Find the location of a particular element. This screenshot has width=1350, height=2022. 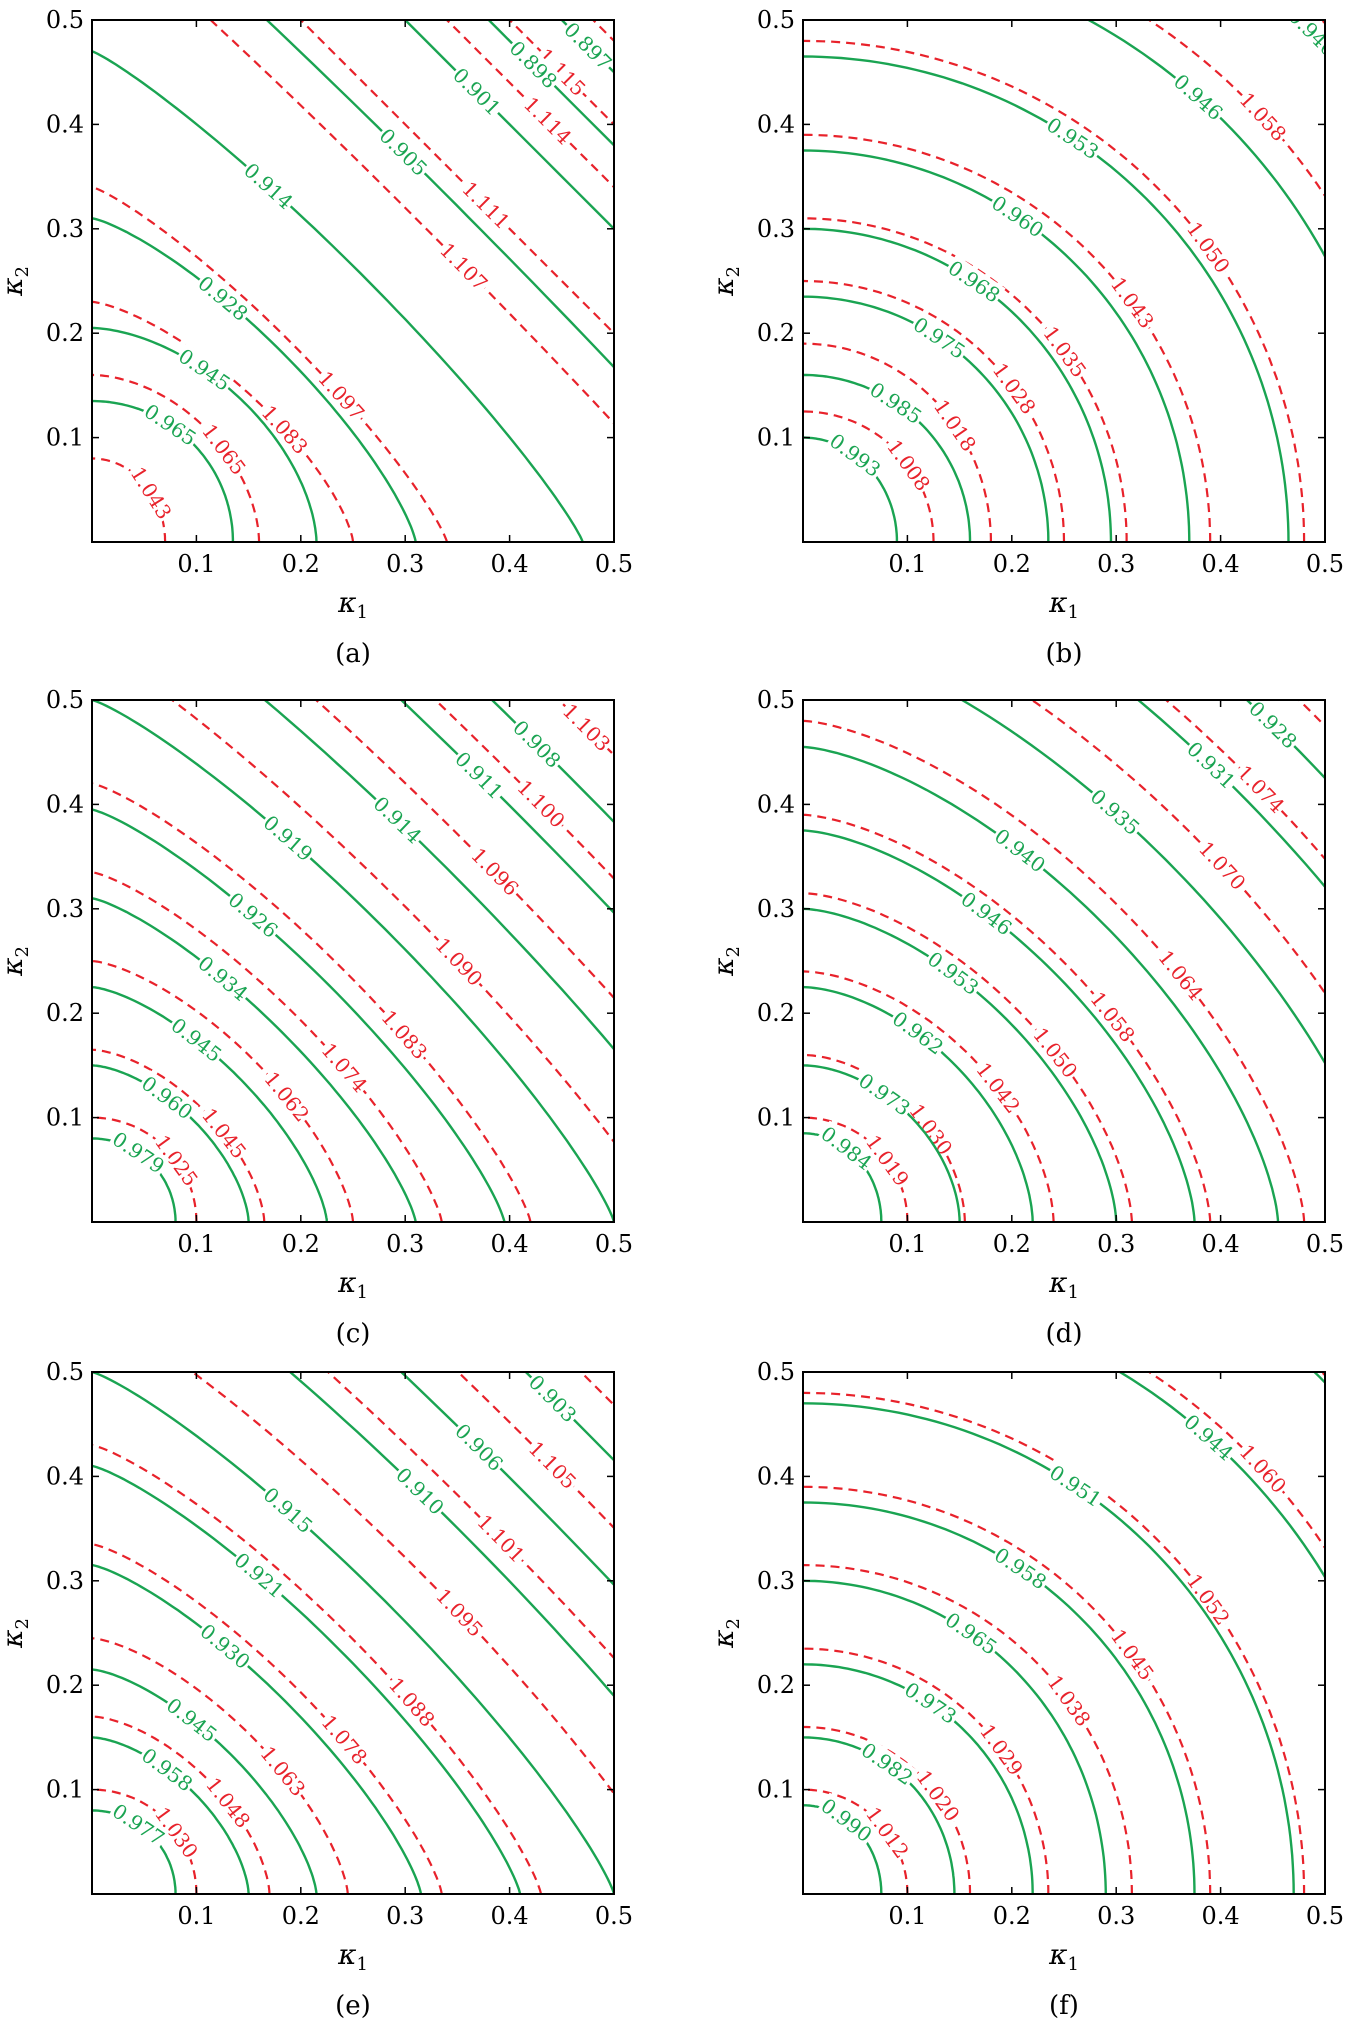

panel-caption-e: (e) is located at coordinates (353, 2006).